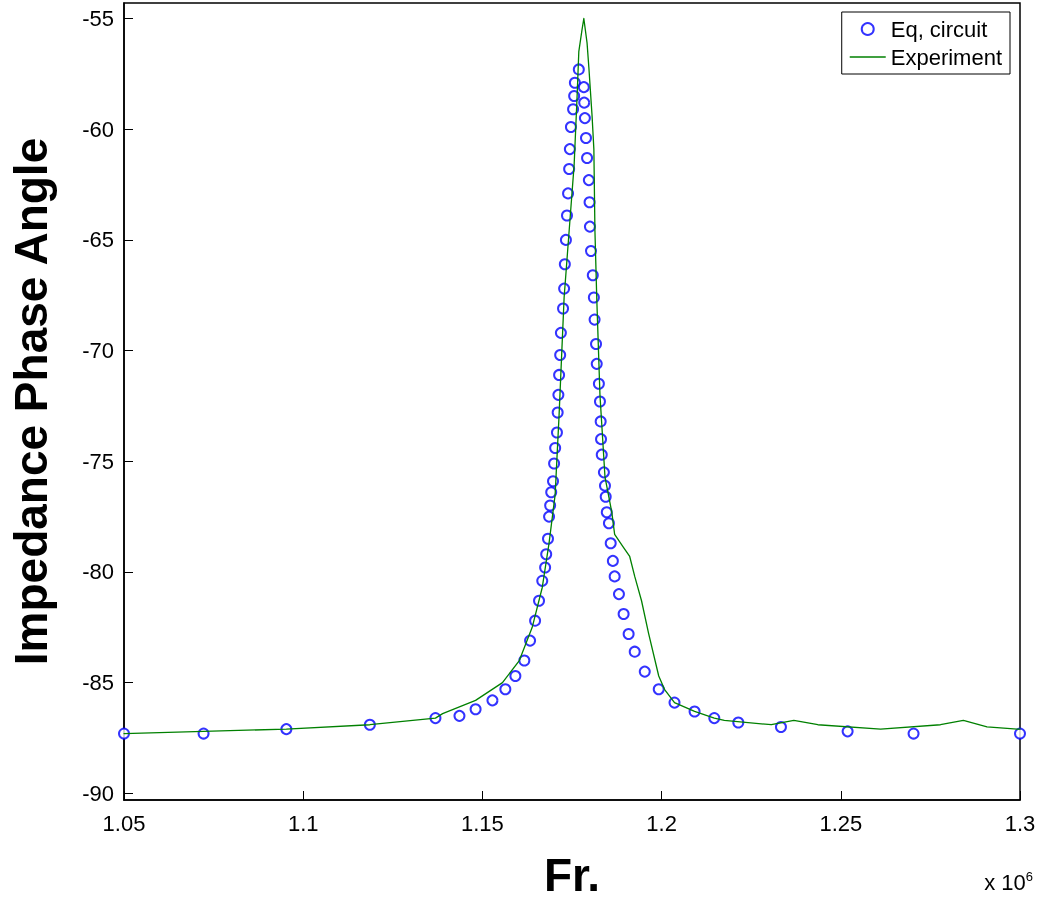  I want to click on legend-label: Experiment, so click(946, 57).